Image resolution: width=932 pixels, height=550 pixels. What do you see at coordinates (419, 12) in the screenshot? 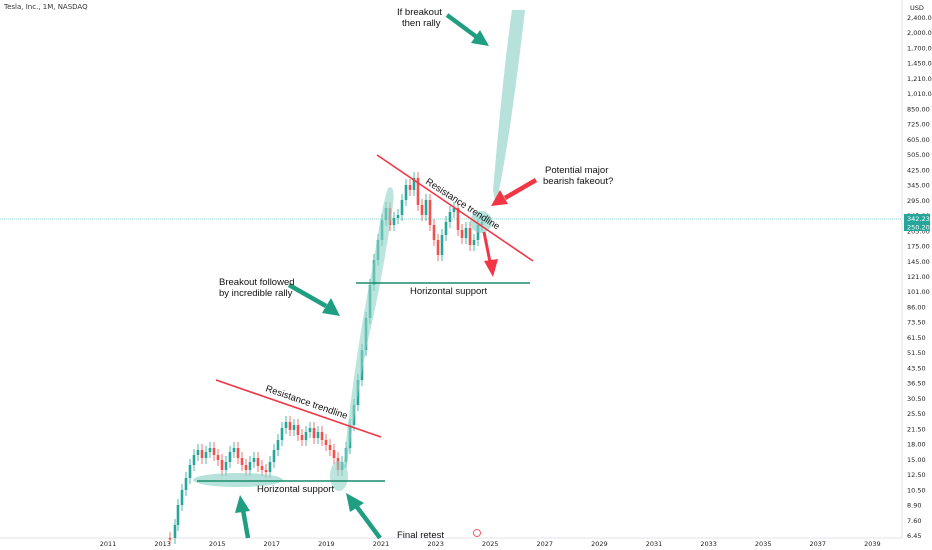
I see `annotation-if-breakout: If breakout` at bounding box center [419, 12].